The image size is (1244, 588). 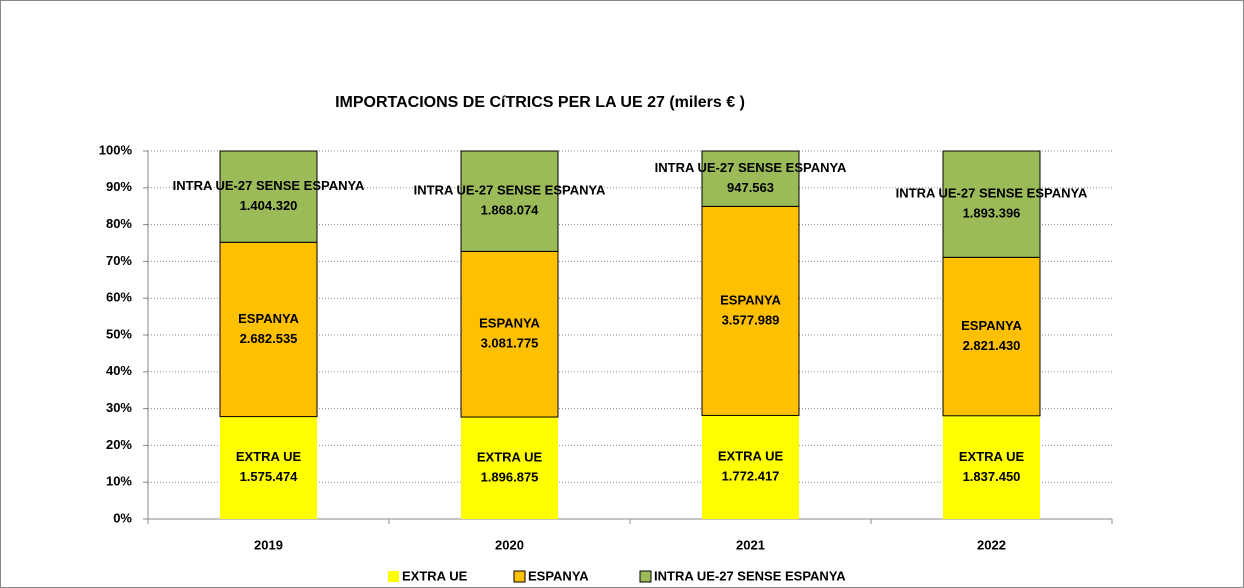 What do you see at coordinates (269, 338) in the screenshot?
I see `data-label: 2.682.535` at bounding box center [269, 338].